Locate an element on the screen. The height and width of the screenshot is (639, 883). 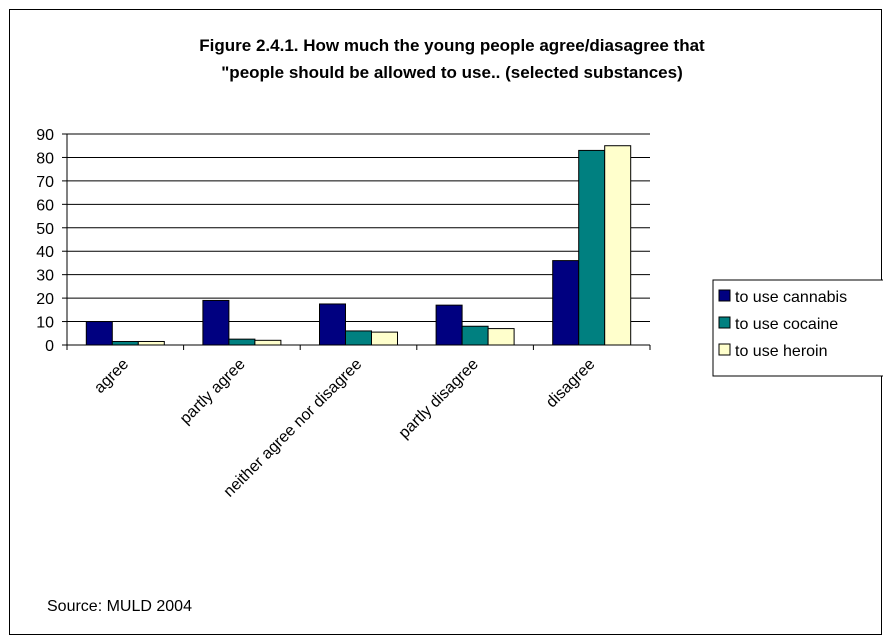
bar-to-use-cannabis-partly-disagree is located at coordinates (449, 325).